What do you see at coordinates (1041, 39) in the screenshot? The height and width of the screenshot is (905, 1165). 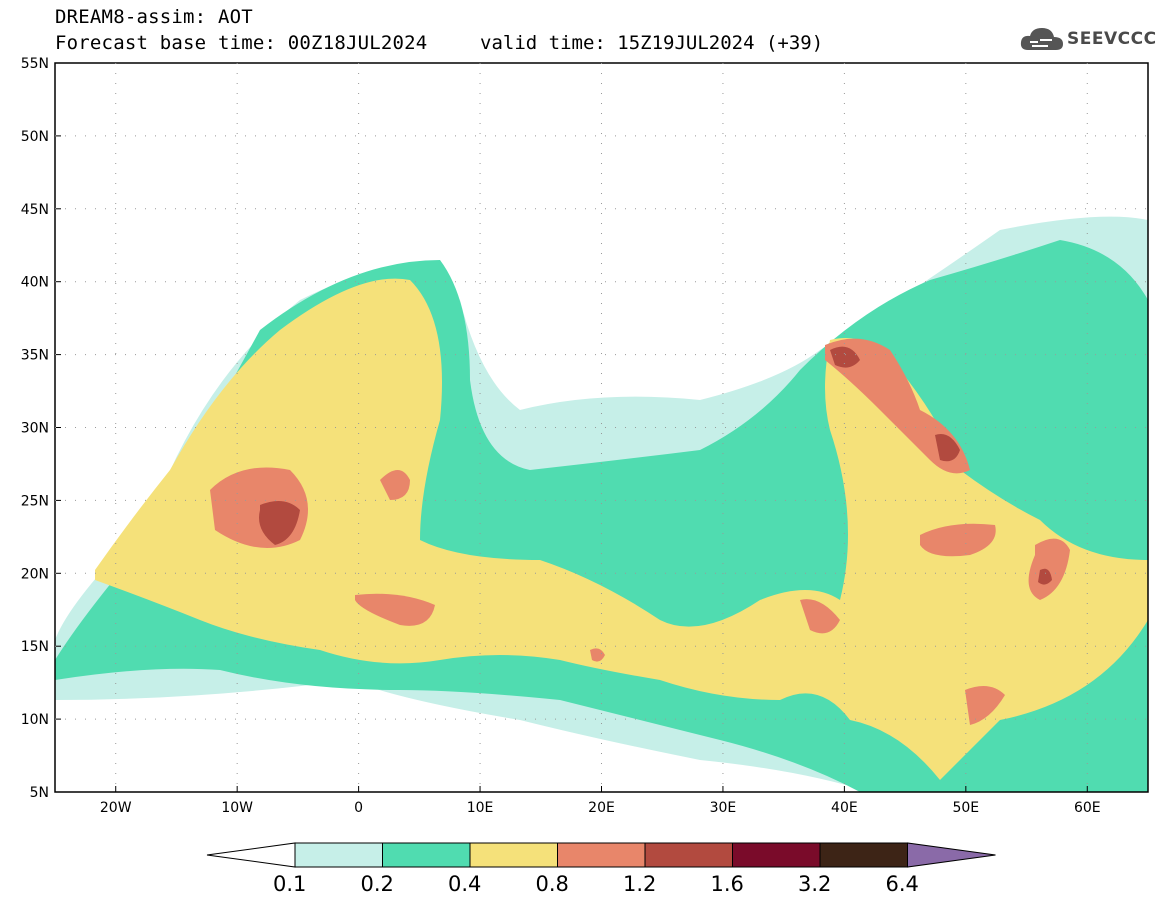 I see `cloud-logo-icon` at bounding box center [1041, 39].